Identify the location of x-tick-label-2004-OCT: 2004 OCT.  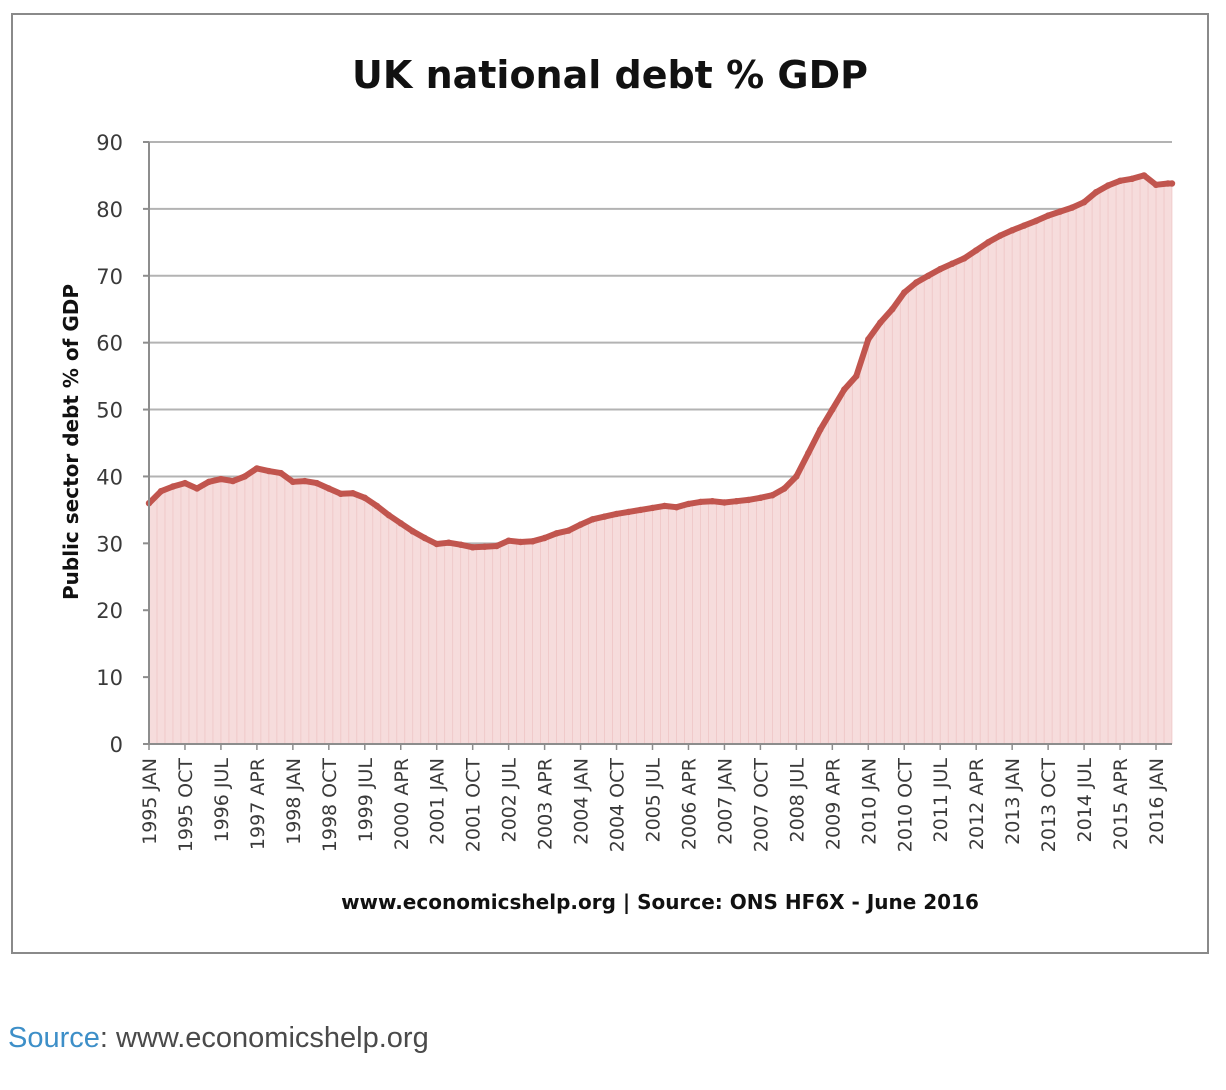
(618, 805).